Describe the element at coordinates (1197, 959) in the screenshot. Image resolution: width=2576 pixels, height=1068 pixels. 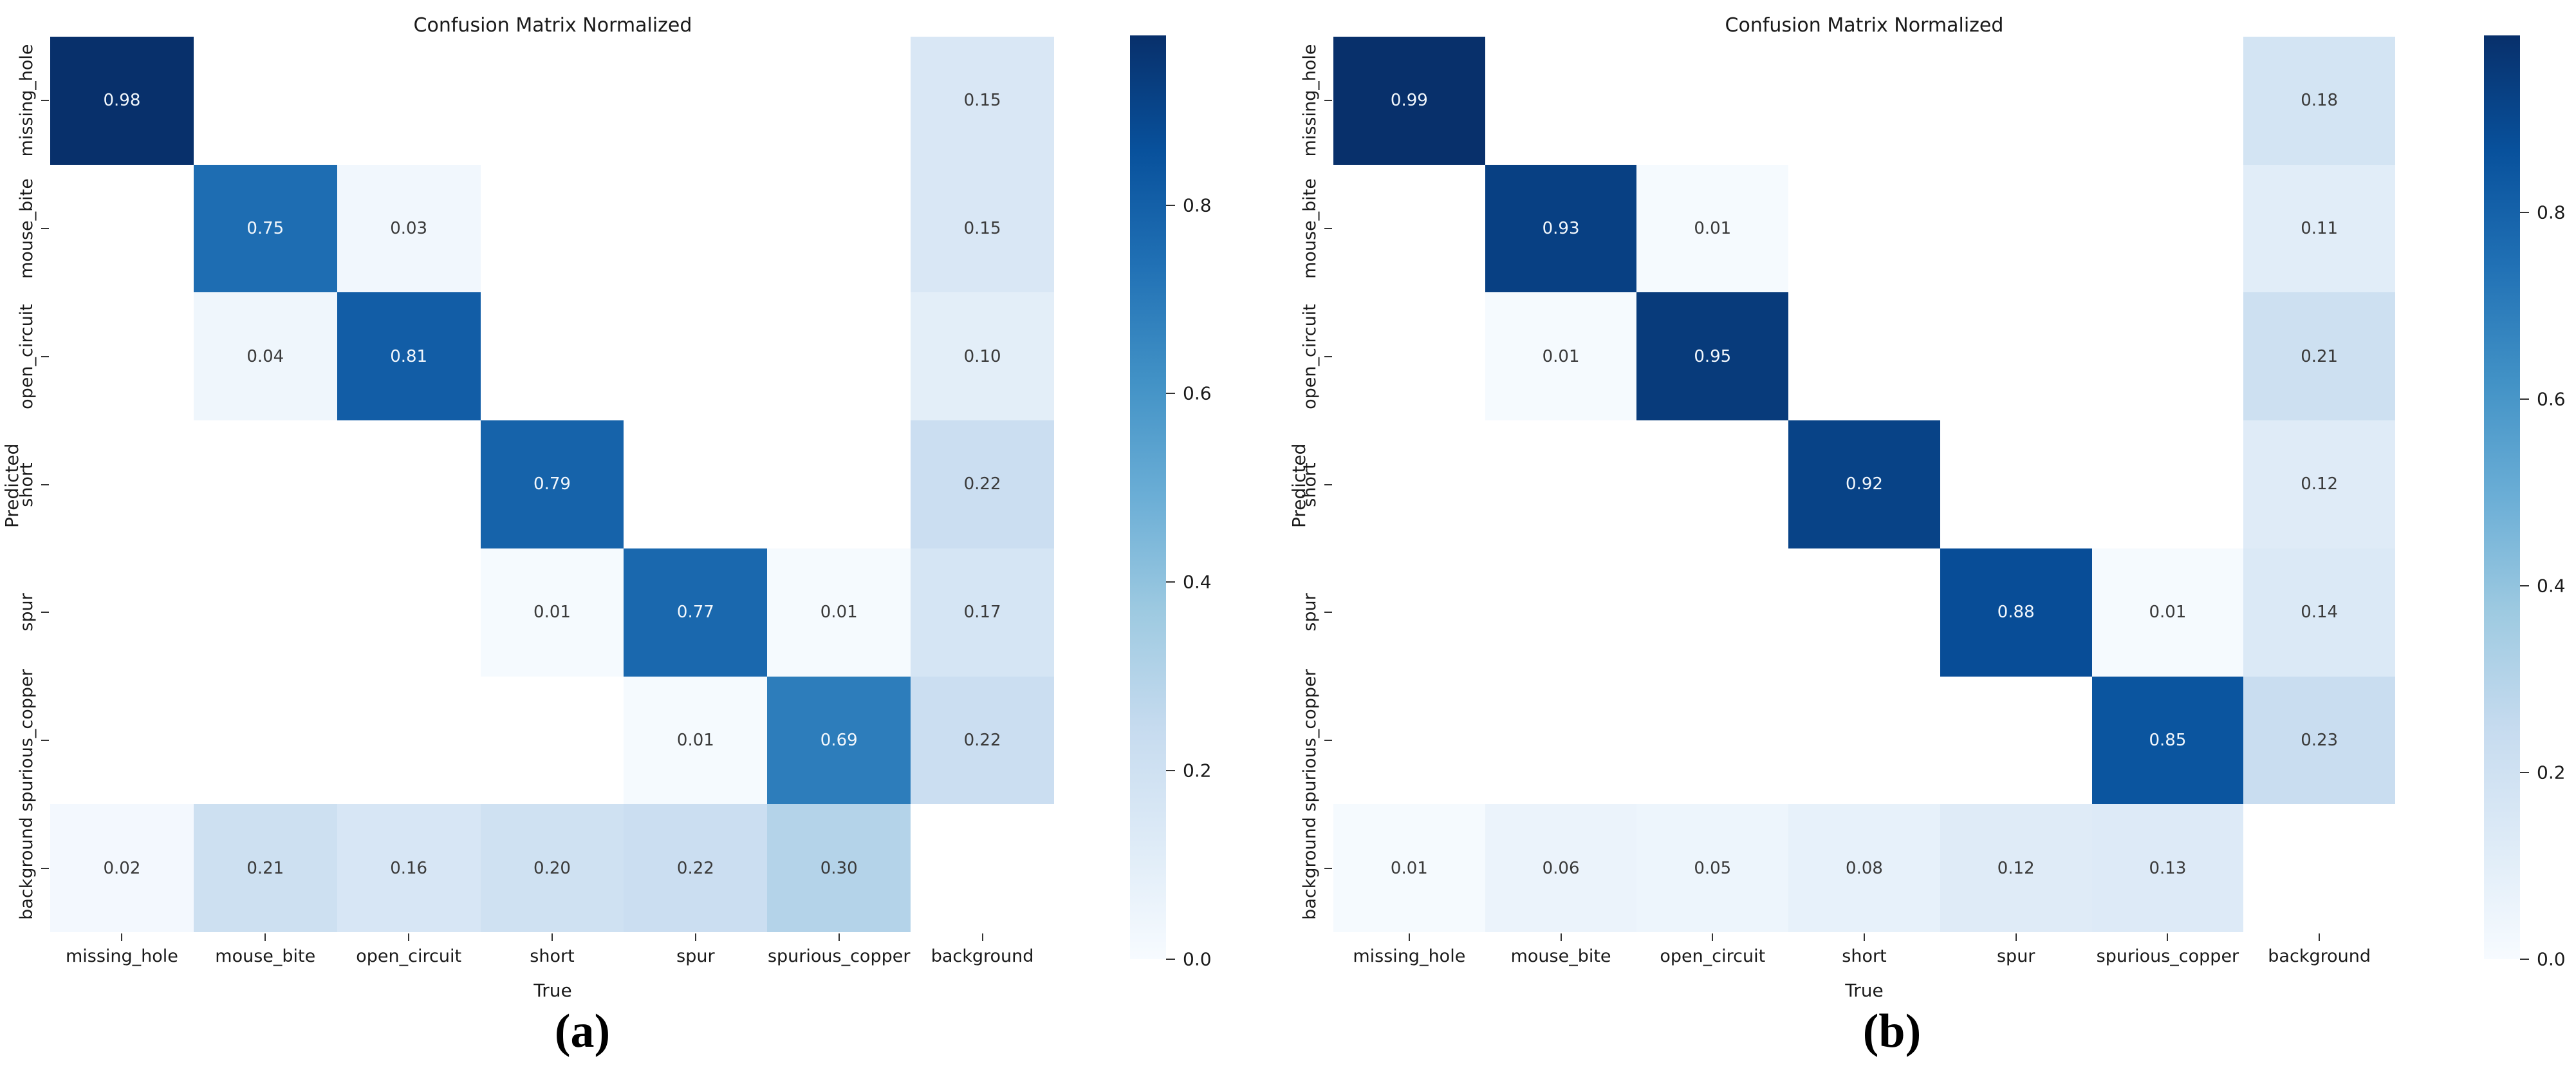
I see `colorbar-tick-label: 0.0` at that location.